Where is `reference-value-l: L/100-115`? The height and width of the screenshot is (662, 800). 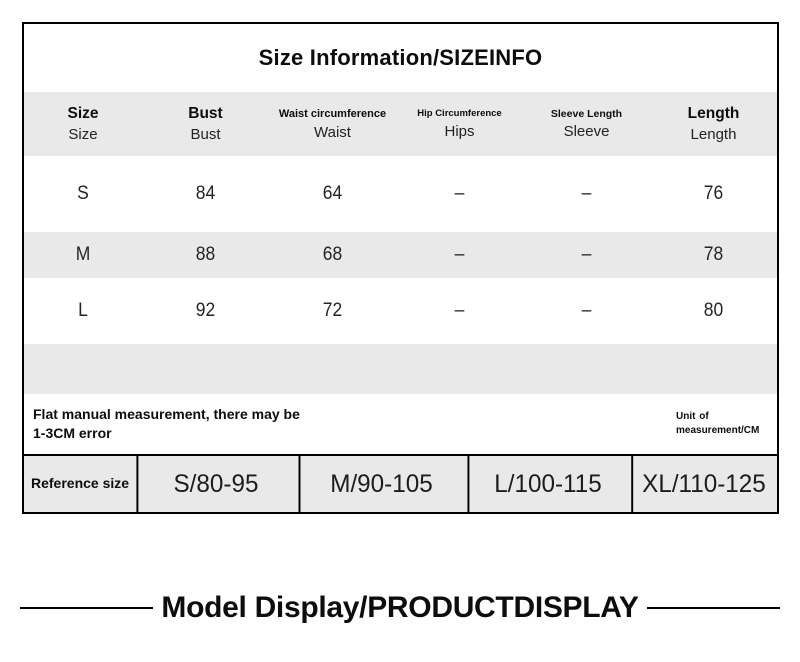
reference-value-l: L/100-115 is located at coordinates (546, 484).